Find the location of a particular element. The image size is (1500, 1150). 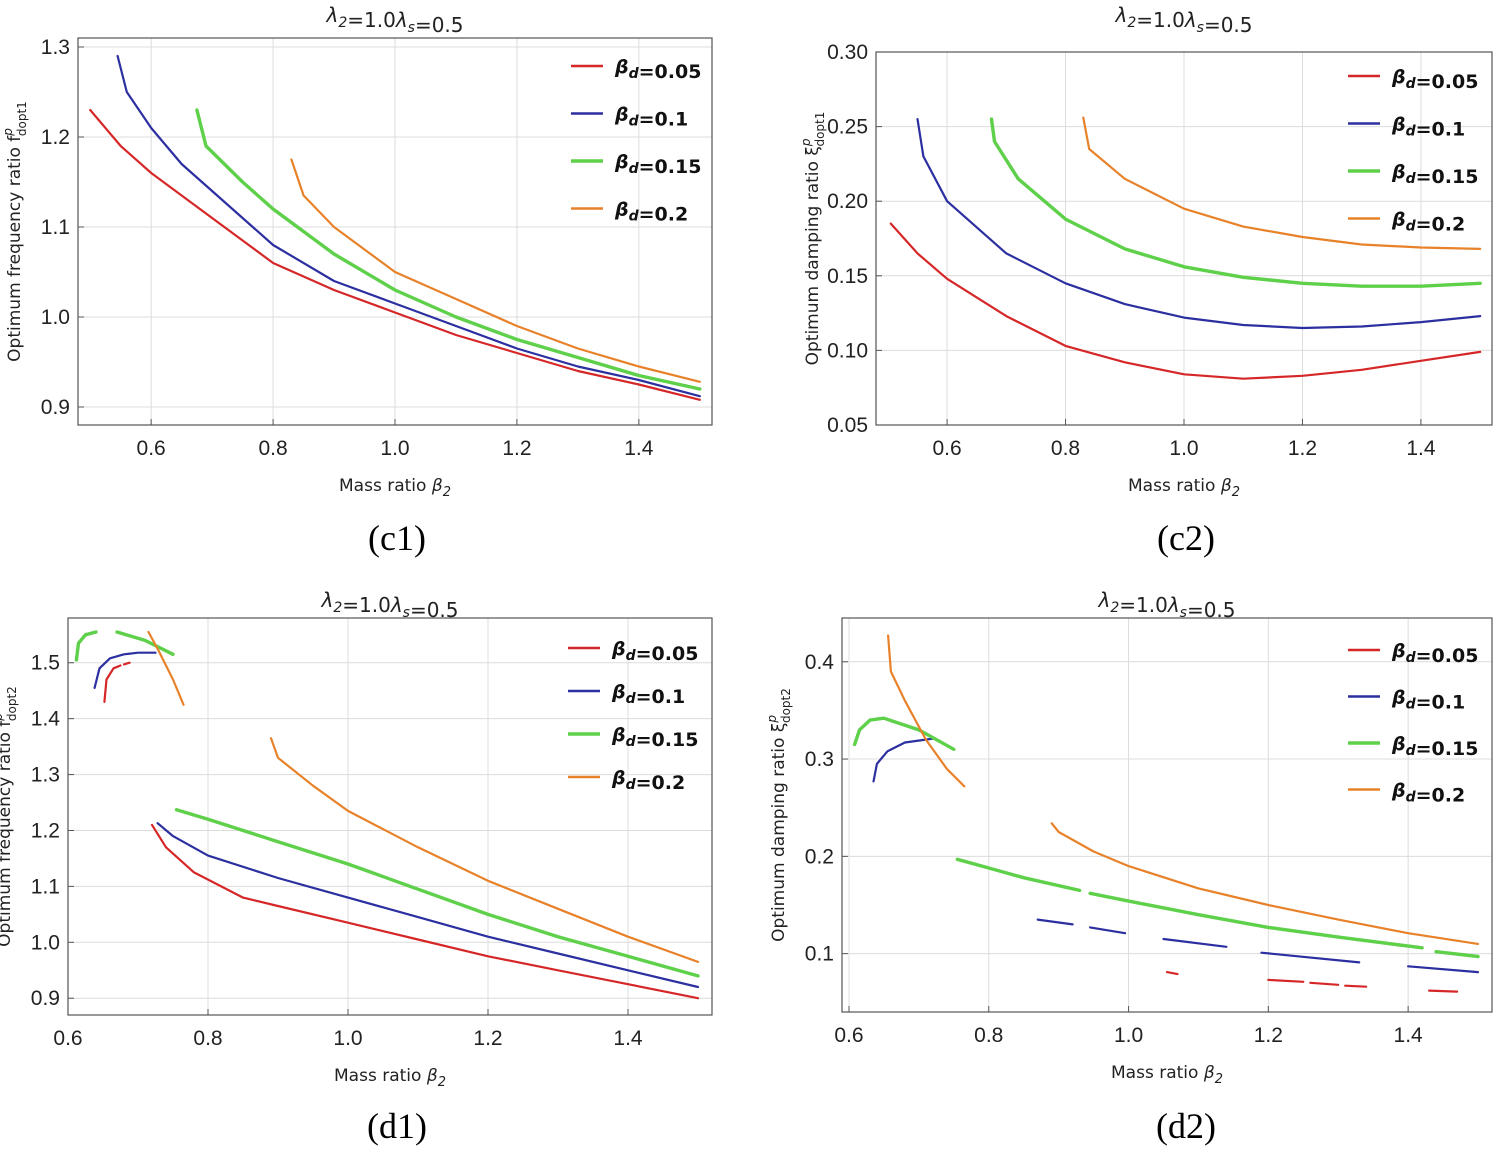

panel-caption: (c1) is located at coordinates (397, 538).